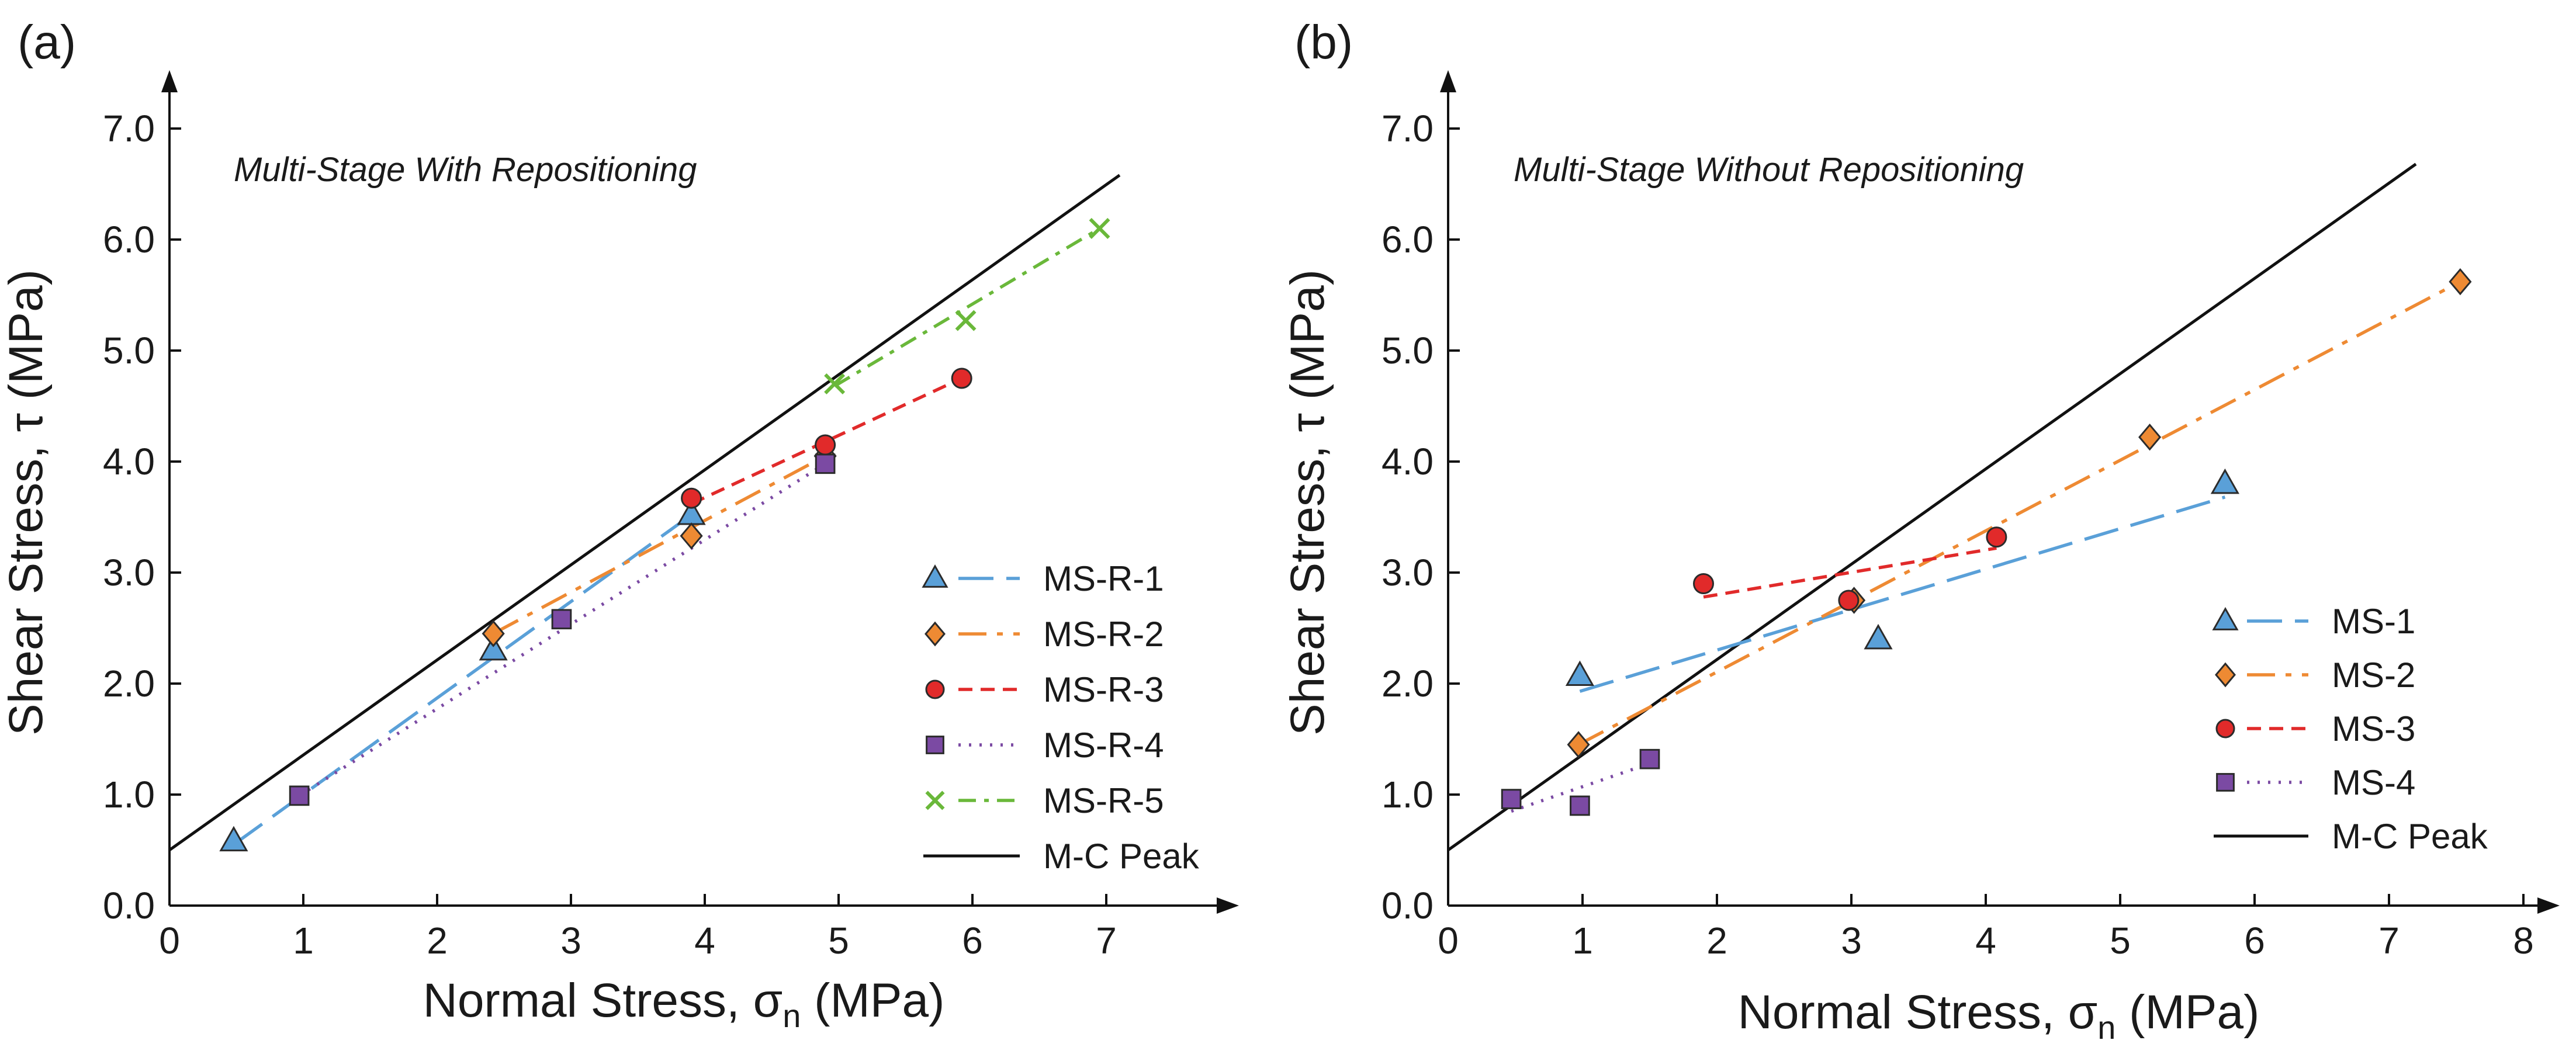 This screenshot has width=2576, height=1061. Describe the element at coordinates (967, 307) in the screenshot. I see `ms-r-5-fit-line` at that location.